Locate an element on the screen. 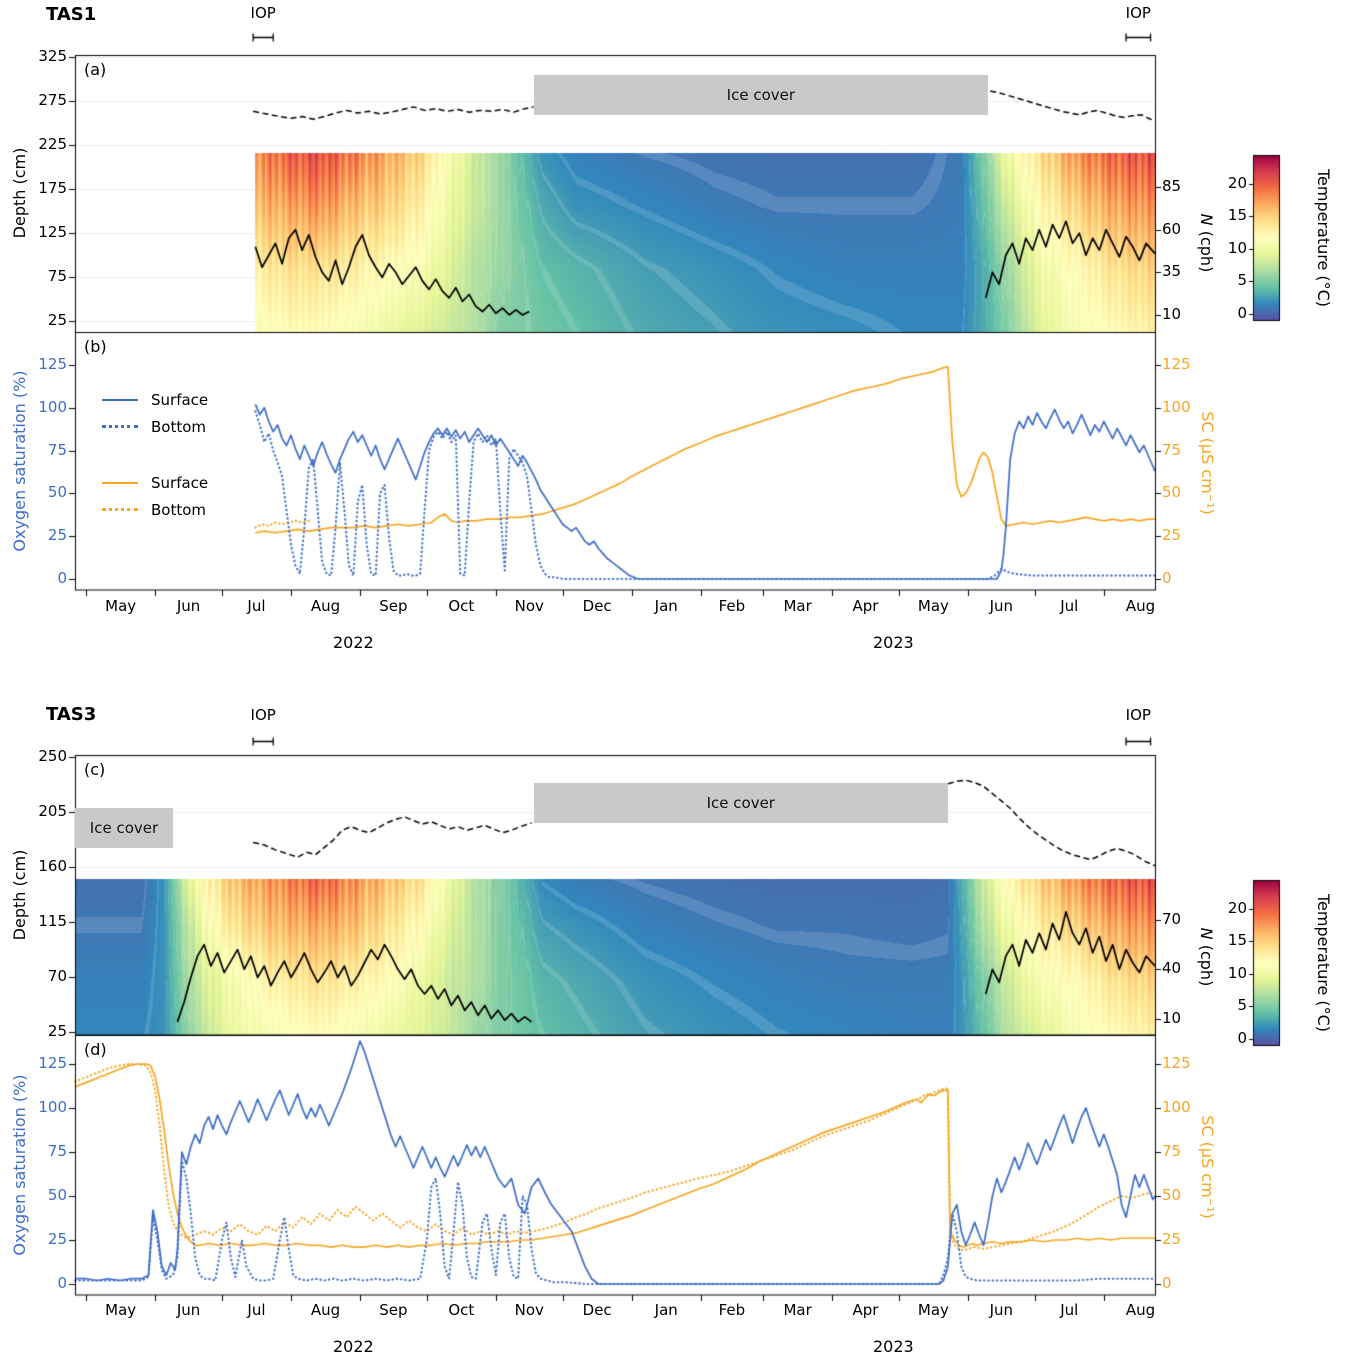  n-tick-label: 70 is located at coordinates (1172, 919).